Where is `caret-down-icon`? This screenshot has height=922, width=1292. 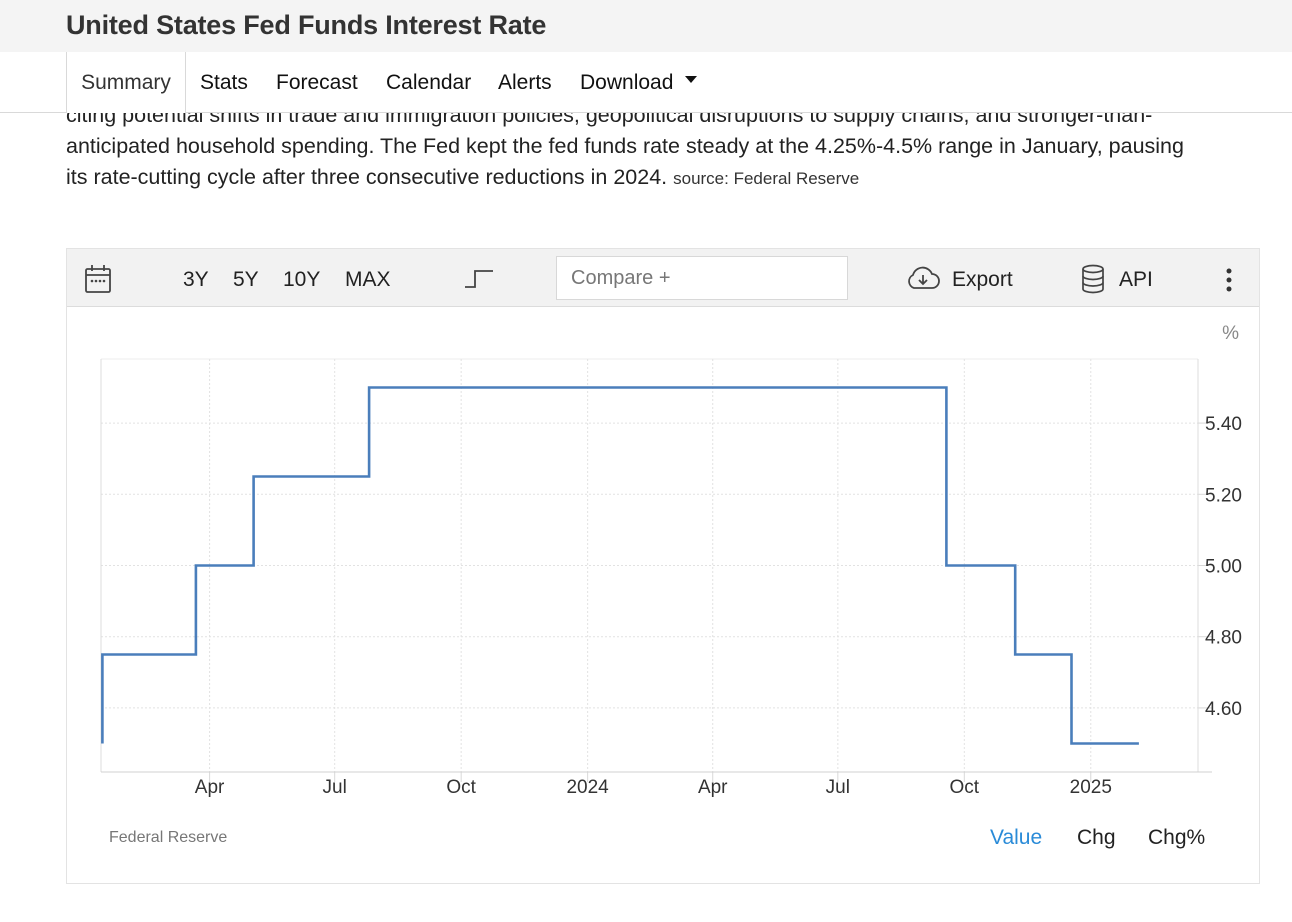 caret-down-icon is located at coordinates (691, 79).